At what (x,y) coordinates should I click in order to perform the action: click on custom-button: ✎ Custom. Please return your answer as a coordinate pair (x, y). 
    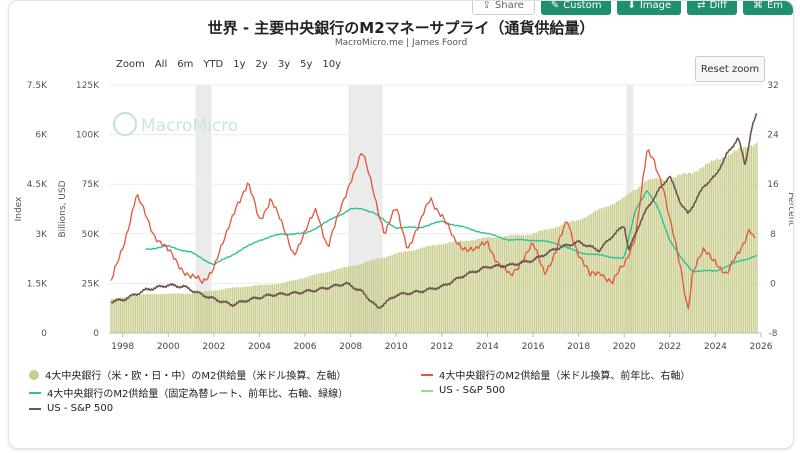
    Looking at the image, I should click on (576, 7).